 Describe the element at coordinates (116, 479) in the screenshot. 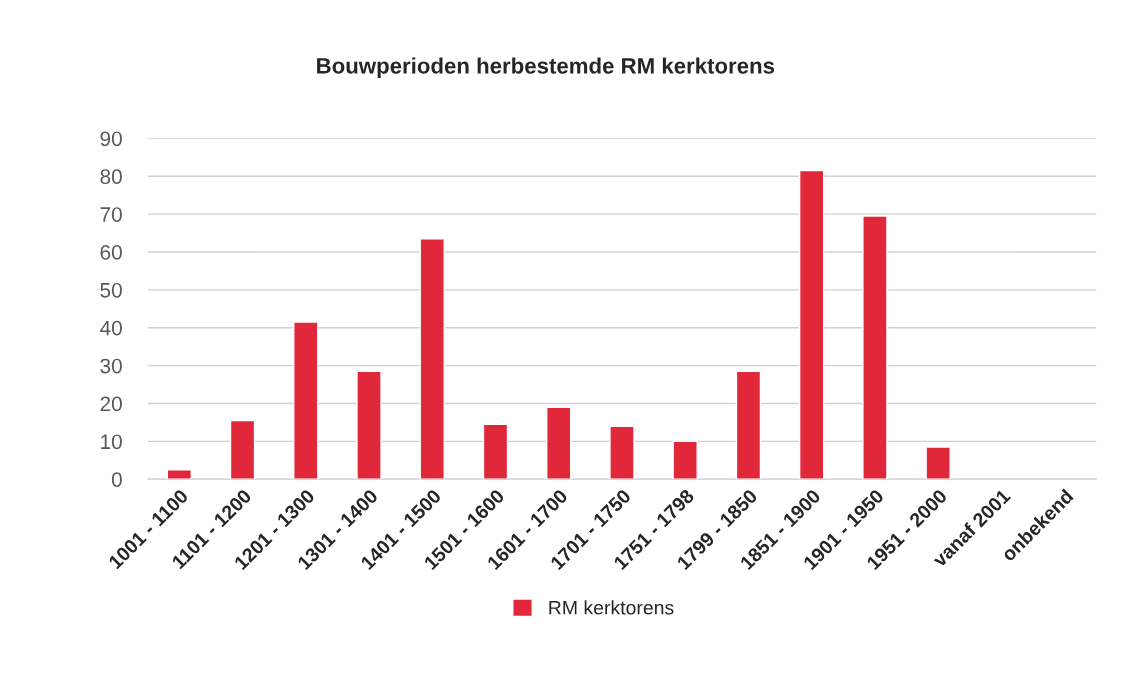

I see `y-tick-label: 0` at that location.